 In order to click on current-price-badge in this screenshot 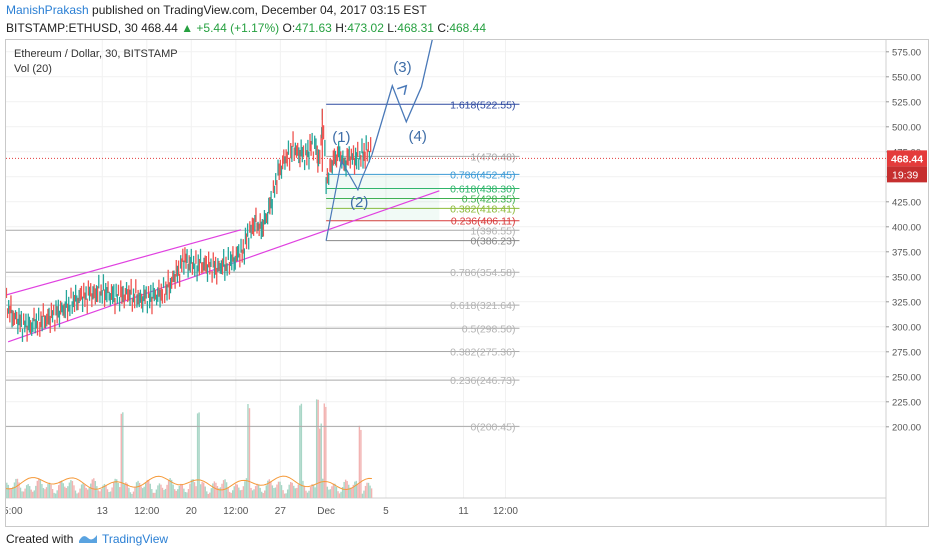, I will do `click(907, 158)`.